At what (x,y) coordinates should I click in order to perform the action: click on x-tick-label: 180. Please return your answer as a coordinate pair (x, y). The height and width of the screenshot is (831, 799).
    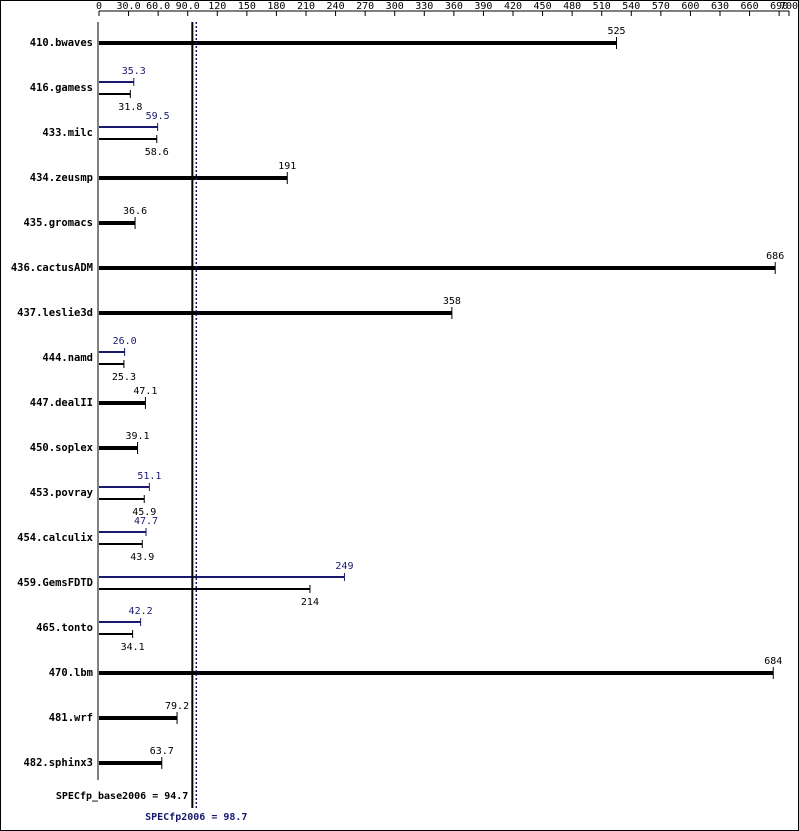
    Looking at the image, I should click on (276, 6).